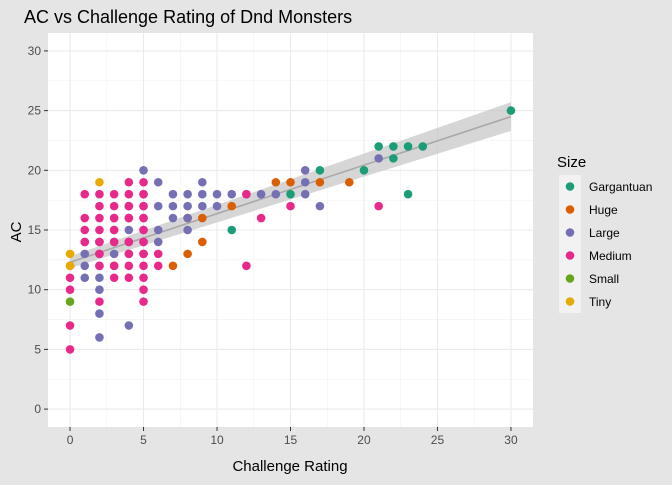 The image size is (672, 485). I want to click on y-tick-label: 0, so click(37, 409).